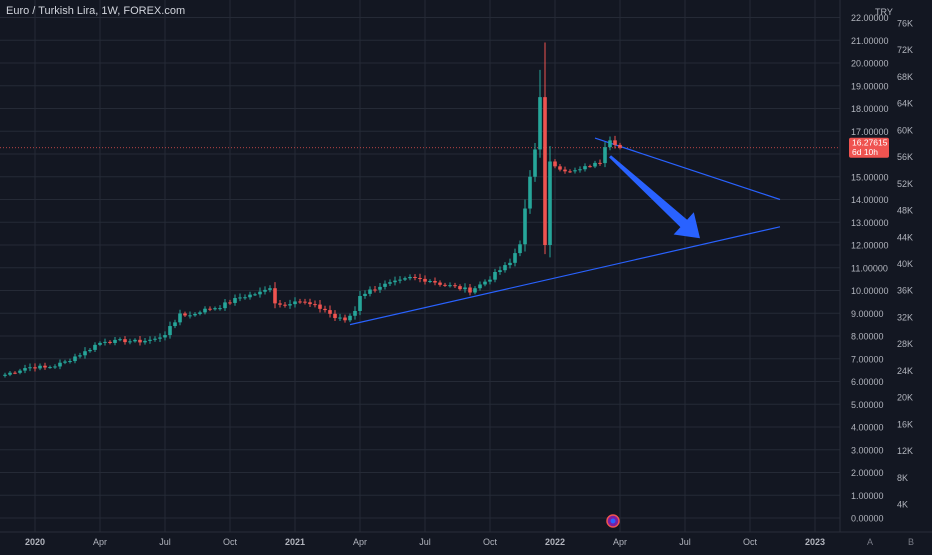 The height and width of the screenshot is (555, 932). Describe the element at coordinates (613, 521) in the screenshot. I see `event-marker` at that location.